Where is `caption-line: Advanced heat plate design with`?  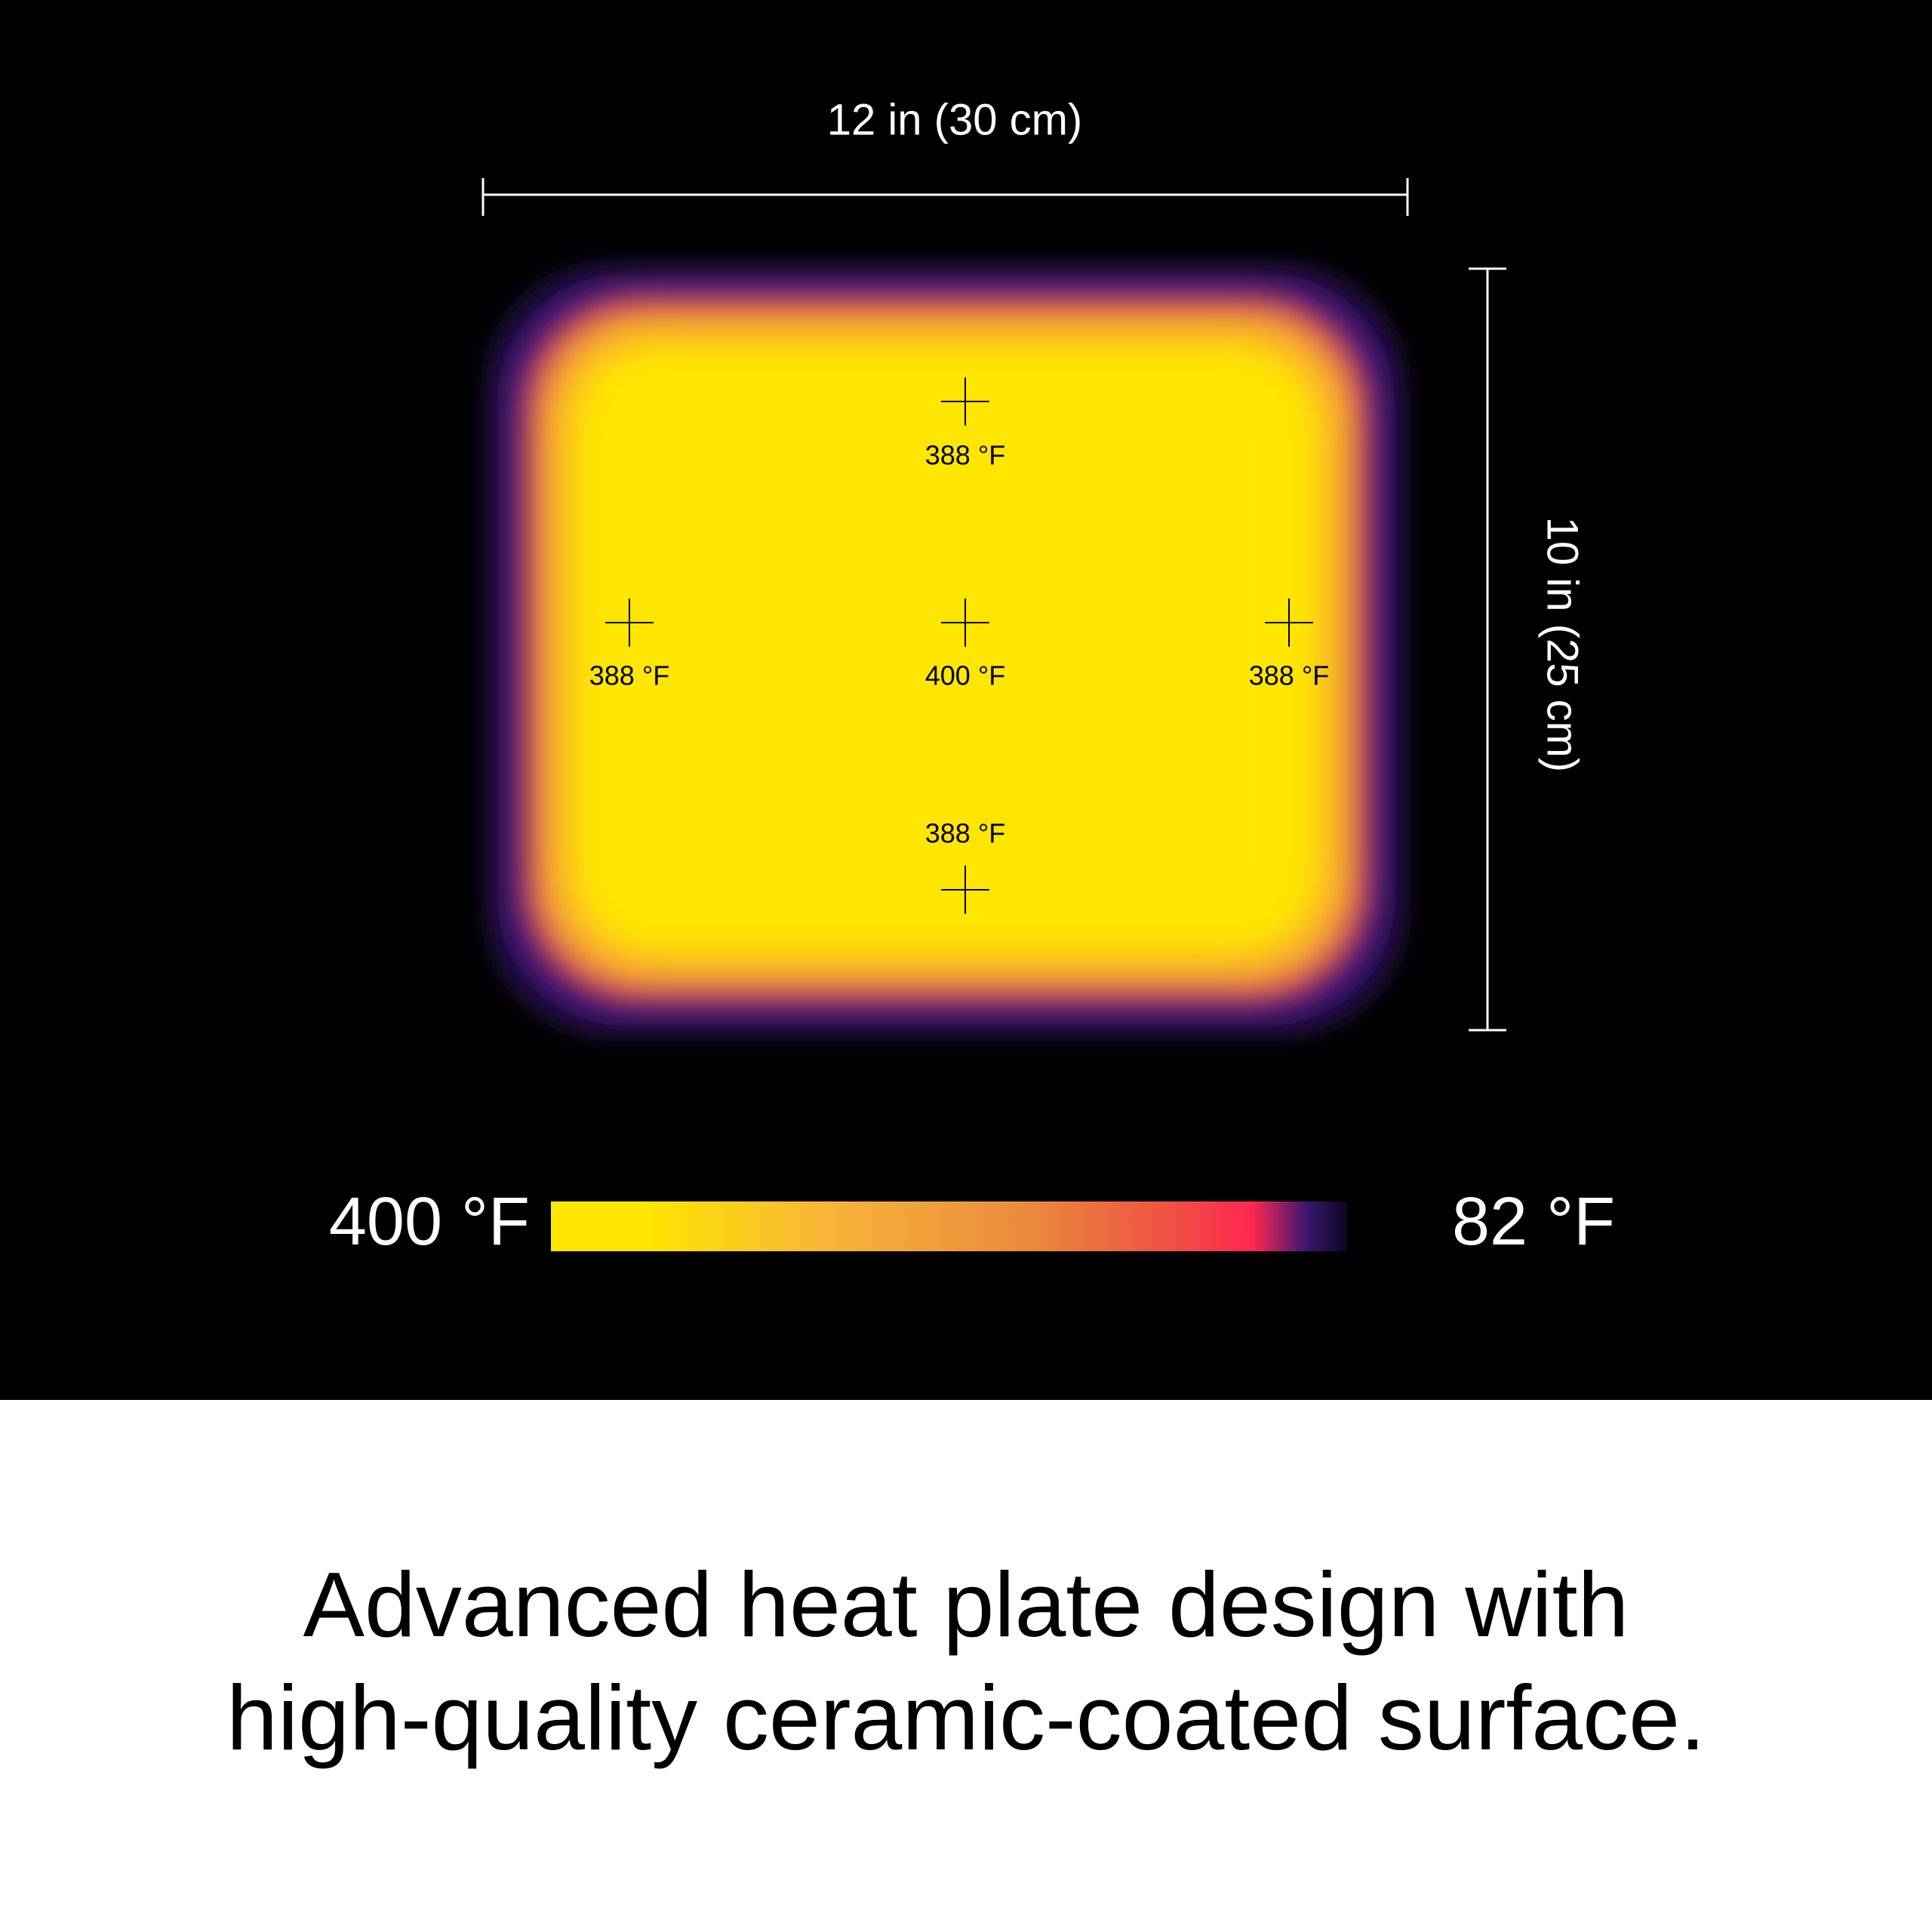 caption-line: Advanced heat plate design with is located at coordinates (966, 1604).